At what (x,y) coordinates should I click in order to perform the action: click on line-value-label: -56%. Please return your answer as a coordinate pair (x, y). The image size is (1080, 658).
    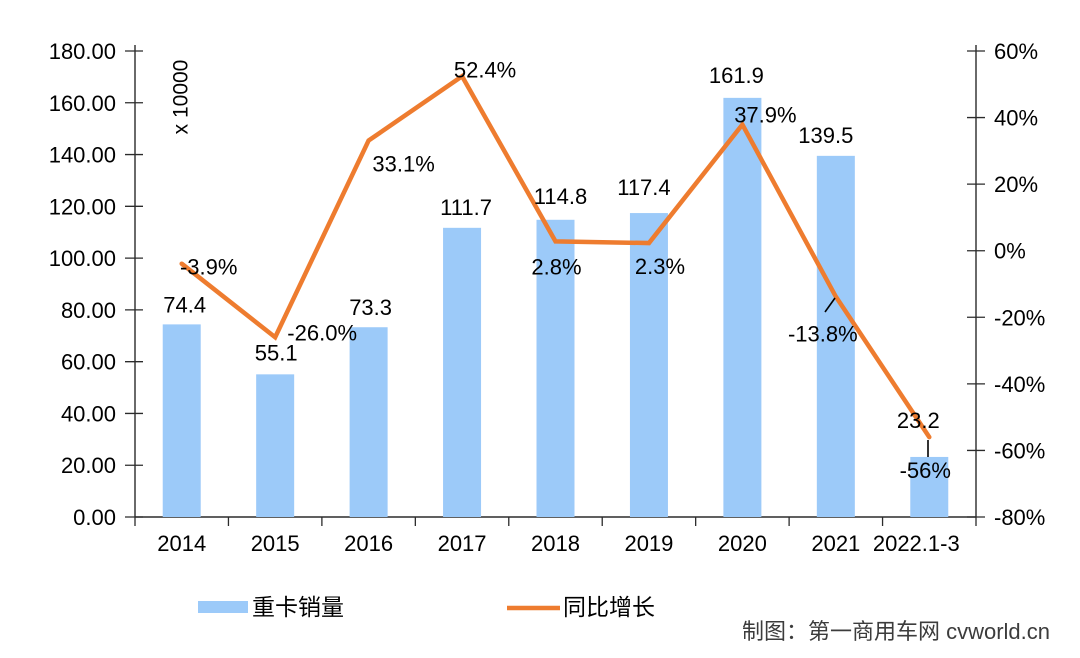
    Looking at the image, I should click on (925, 470).